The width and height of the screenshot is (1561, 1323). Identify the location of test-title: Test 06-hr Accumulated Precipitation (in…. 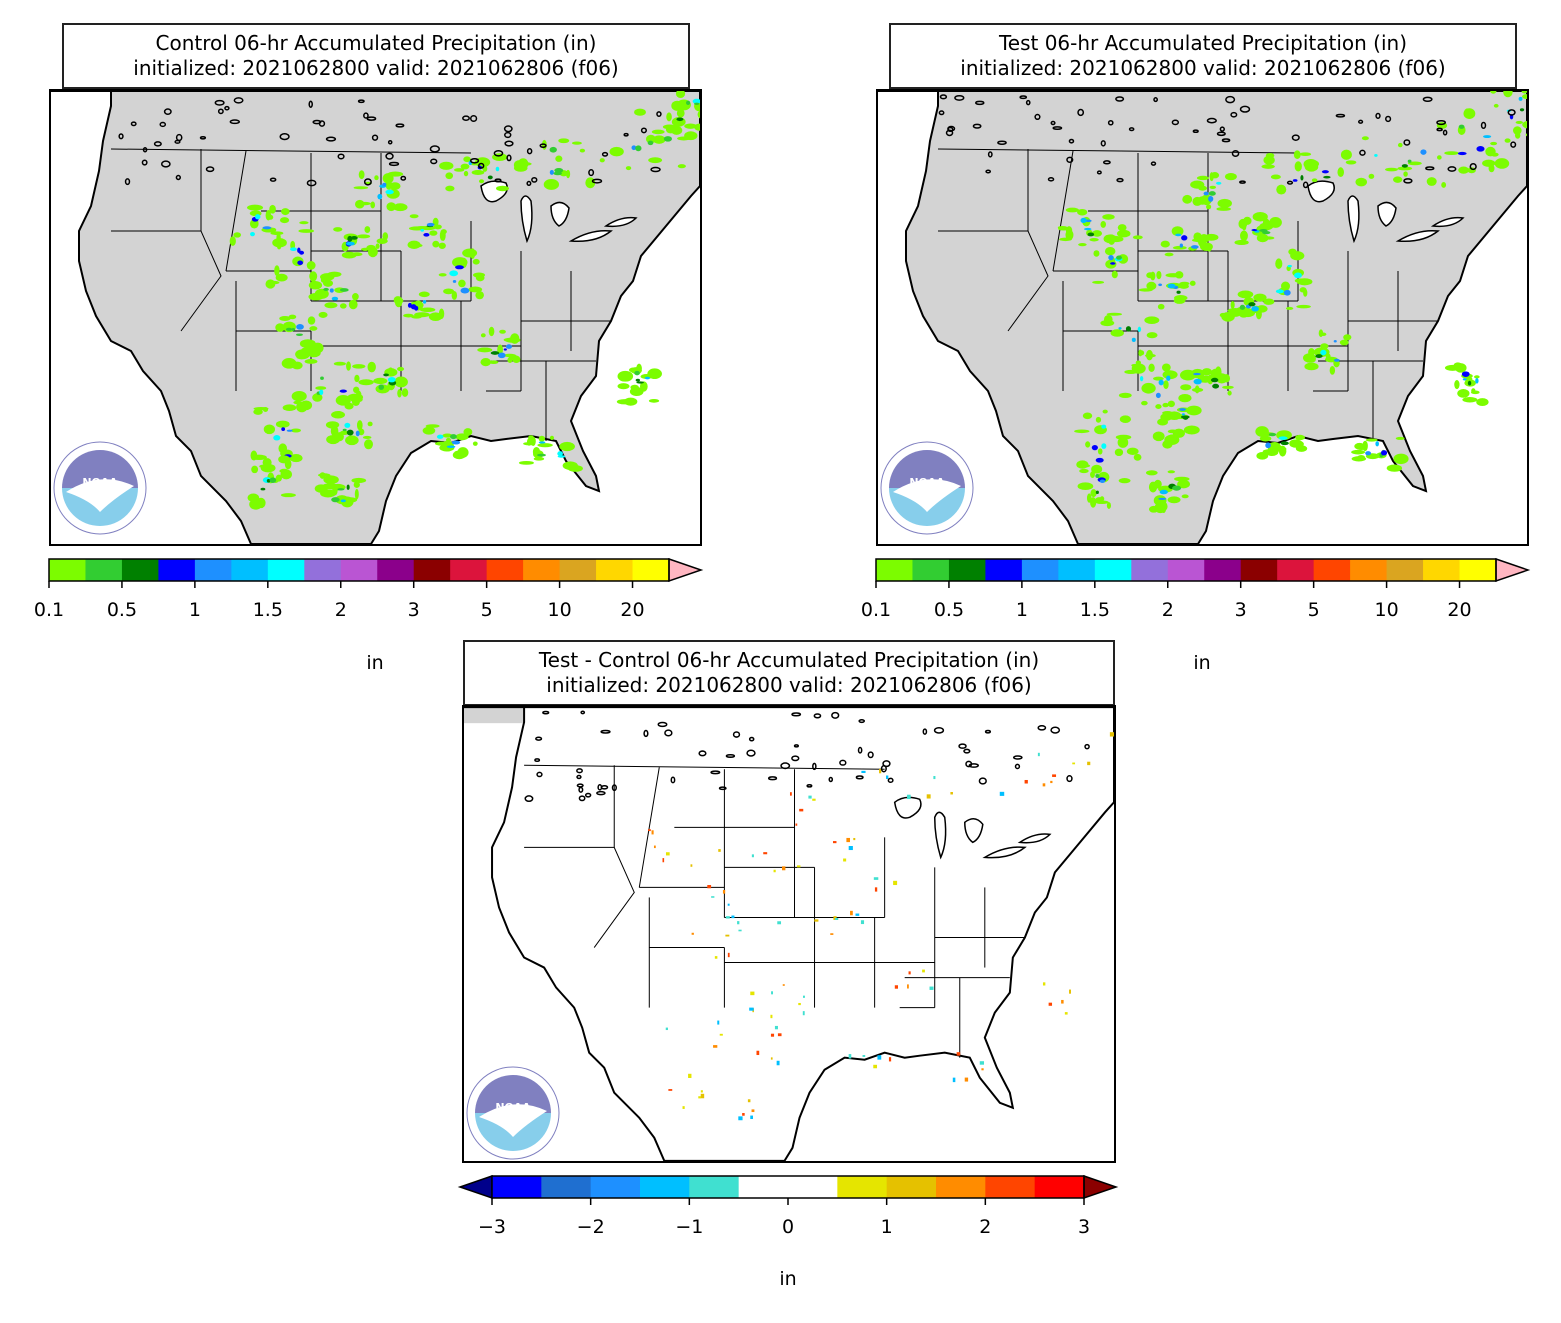
(1203, 56).